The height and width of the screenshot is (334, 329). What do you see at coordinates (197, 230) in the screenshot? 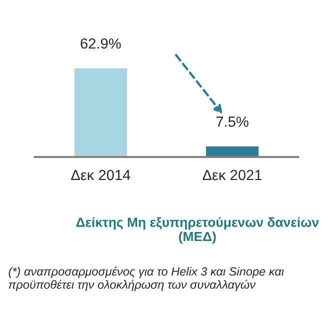
I see `text: Δείκτης Μη εξυπηρετούμενων δανείων (ΜΕΔ)` at bounding box center [197, 230].